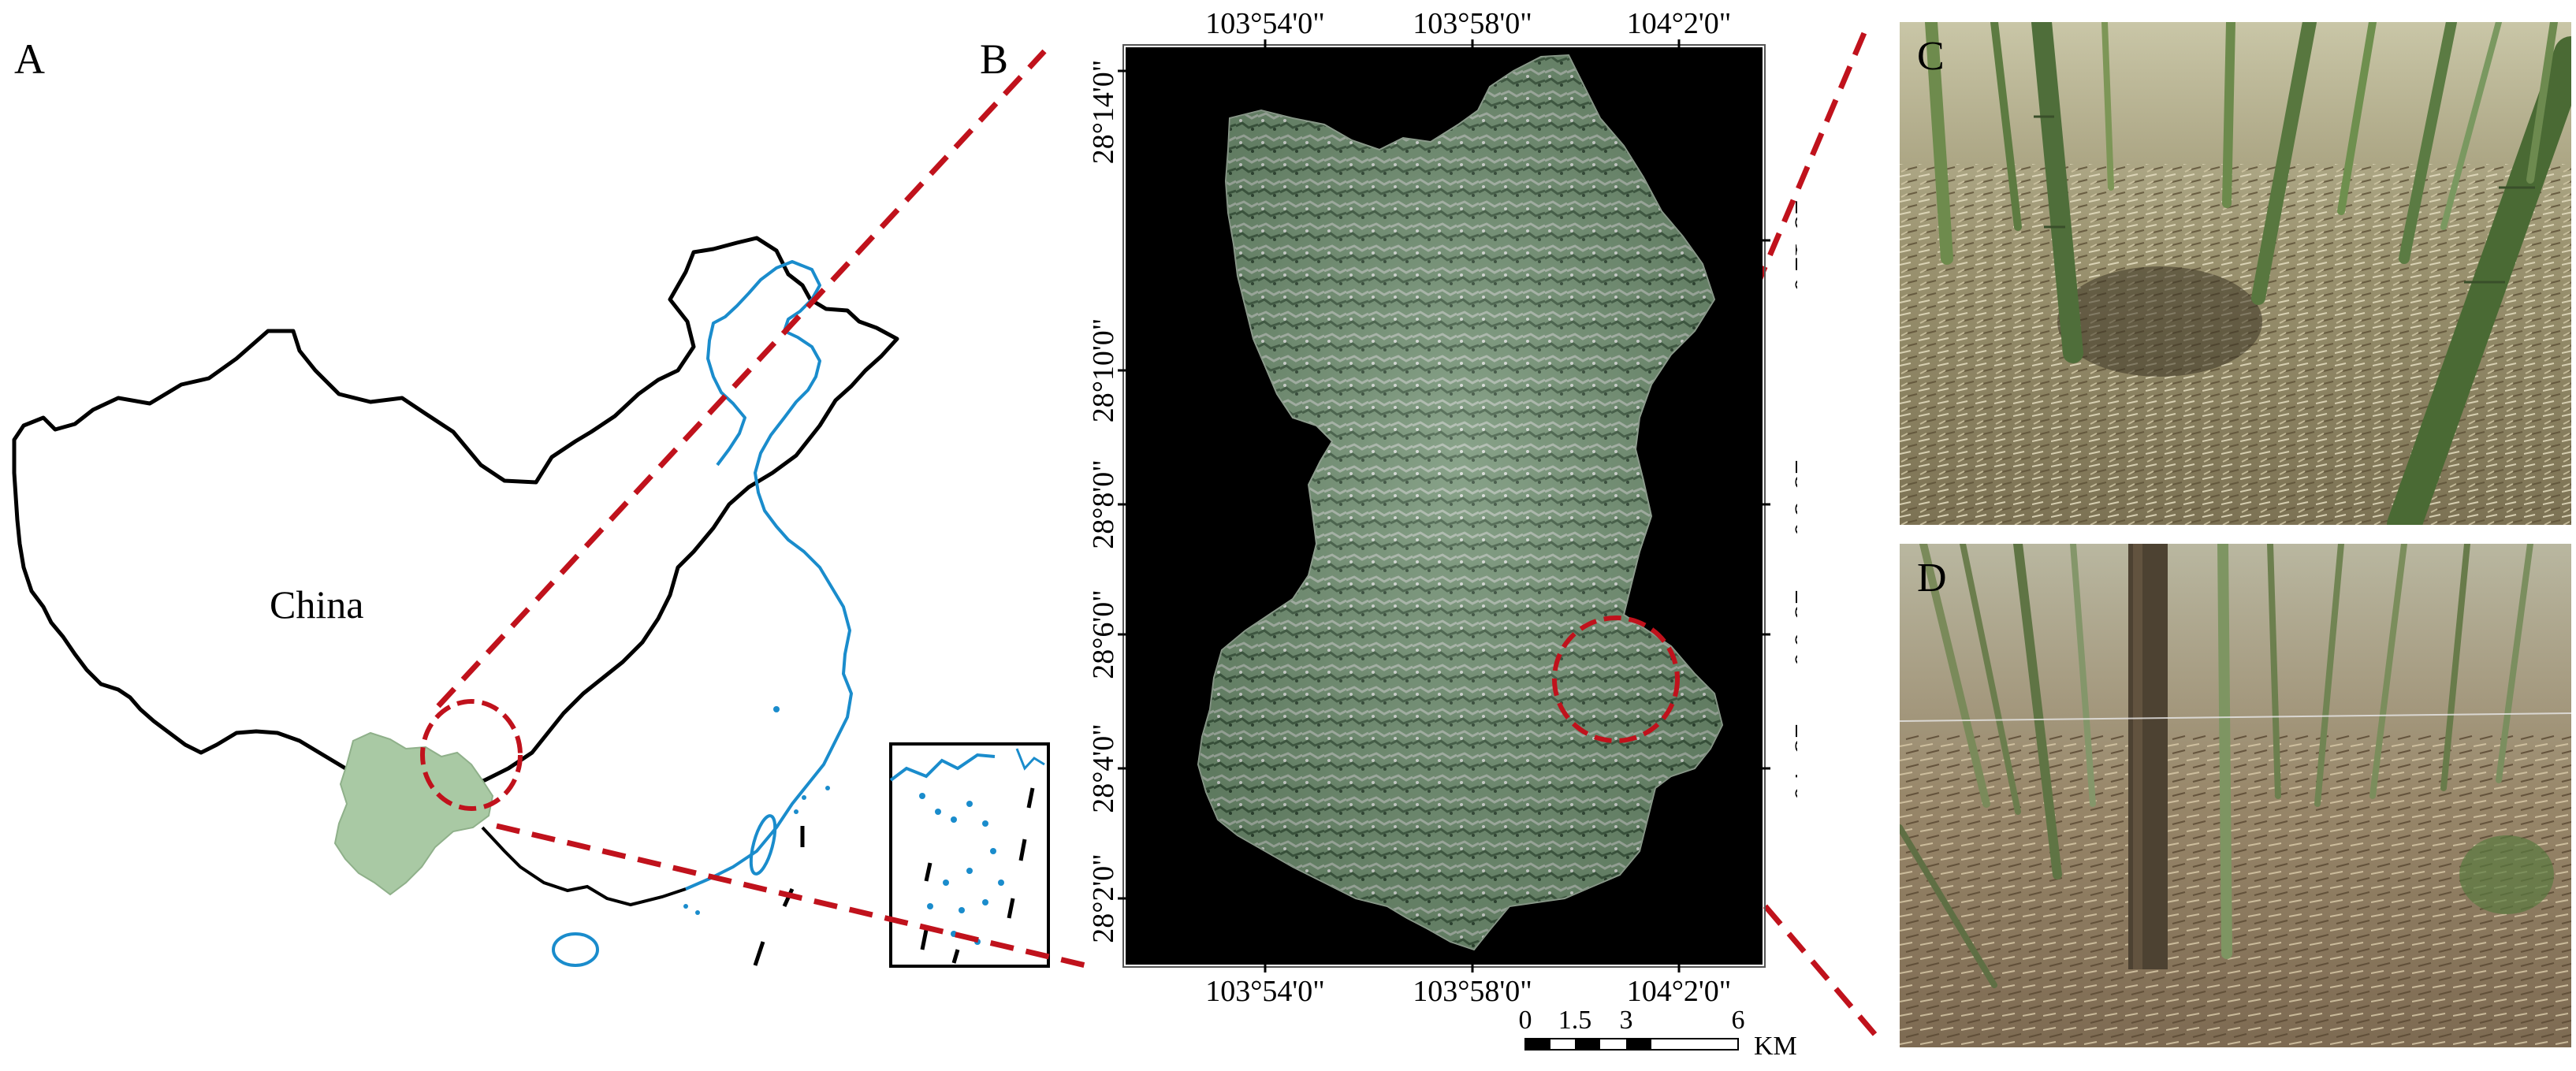 The height and width of the screenshot is (1071, 2576). I want to click on scale-bar: 0 1.5 3 6 KM, so click(1658, 1033).